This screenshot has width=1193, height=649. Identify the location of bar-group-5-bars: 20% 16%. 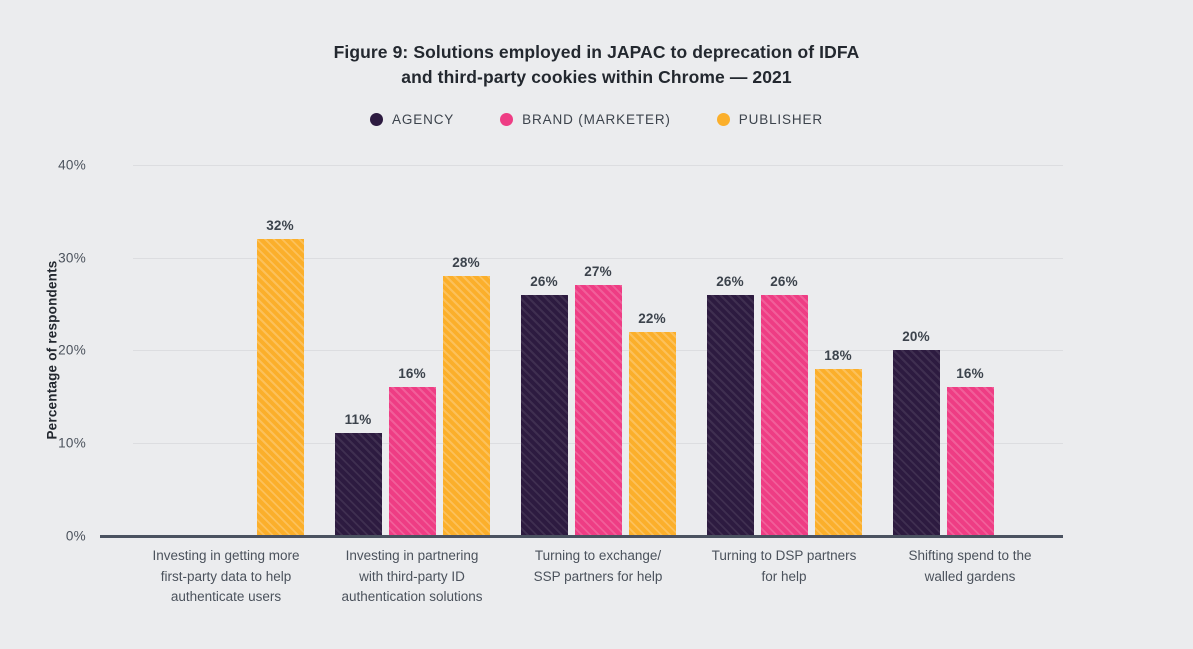
(970, 350).